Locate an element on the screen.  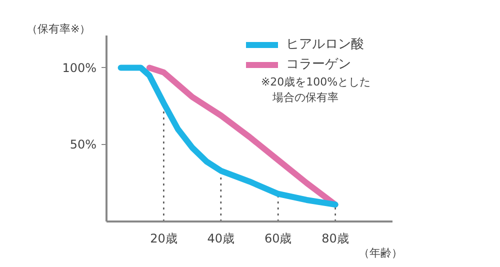
y-axis-title: （保有率※） is located at coordinates (58, 29).